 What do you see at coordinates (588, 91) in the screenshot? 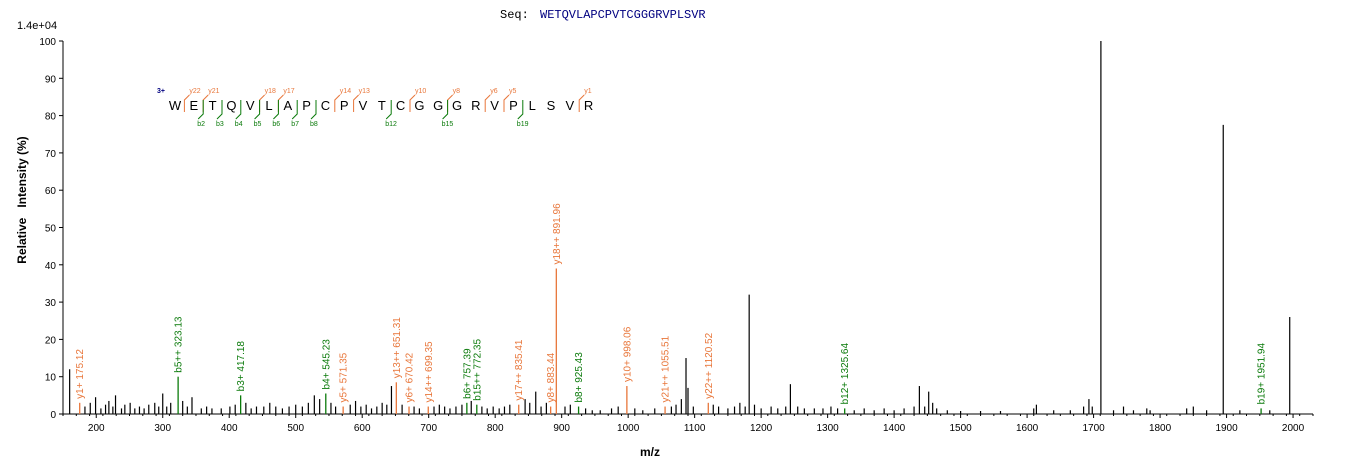
I see `y-ion-marker: y1` at bounding box center [588, 91].